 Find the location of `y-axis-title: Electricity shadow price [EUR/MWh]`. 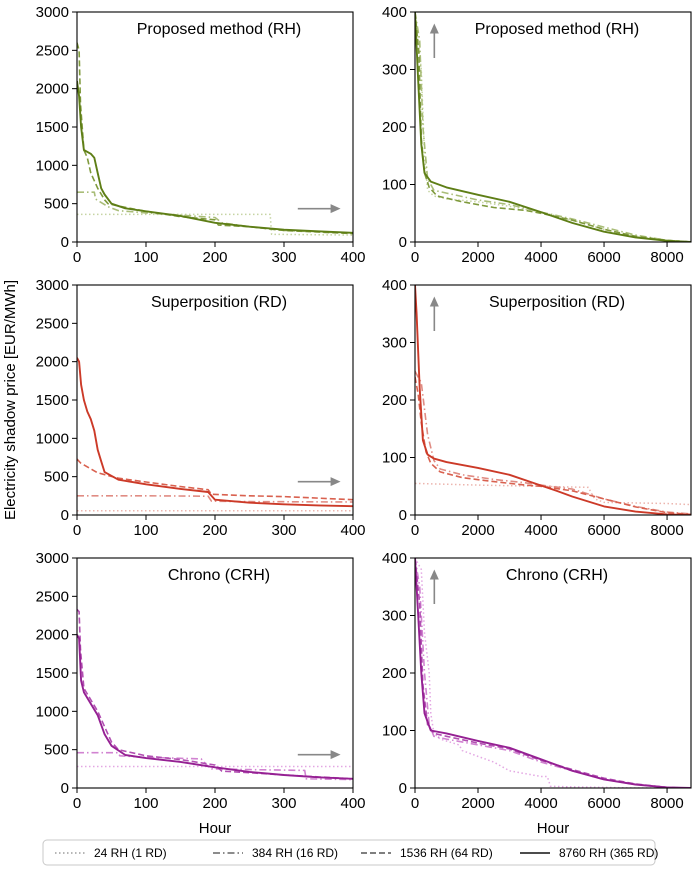

y-axis-title: Electricity shadow price [EUR/MWh] is located at coordinates (10, 400).